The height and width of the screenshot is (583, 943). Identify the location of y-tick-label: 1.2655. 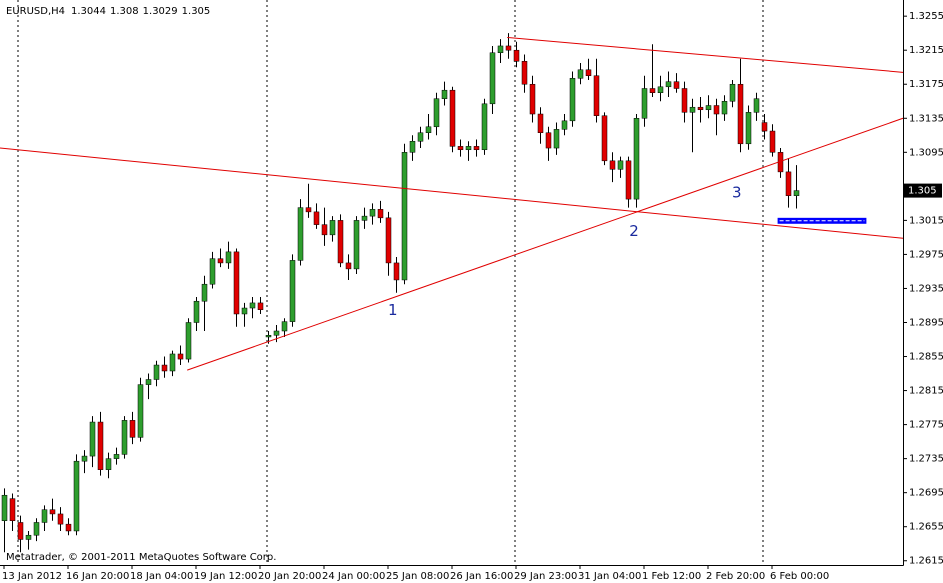
(926, 527).